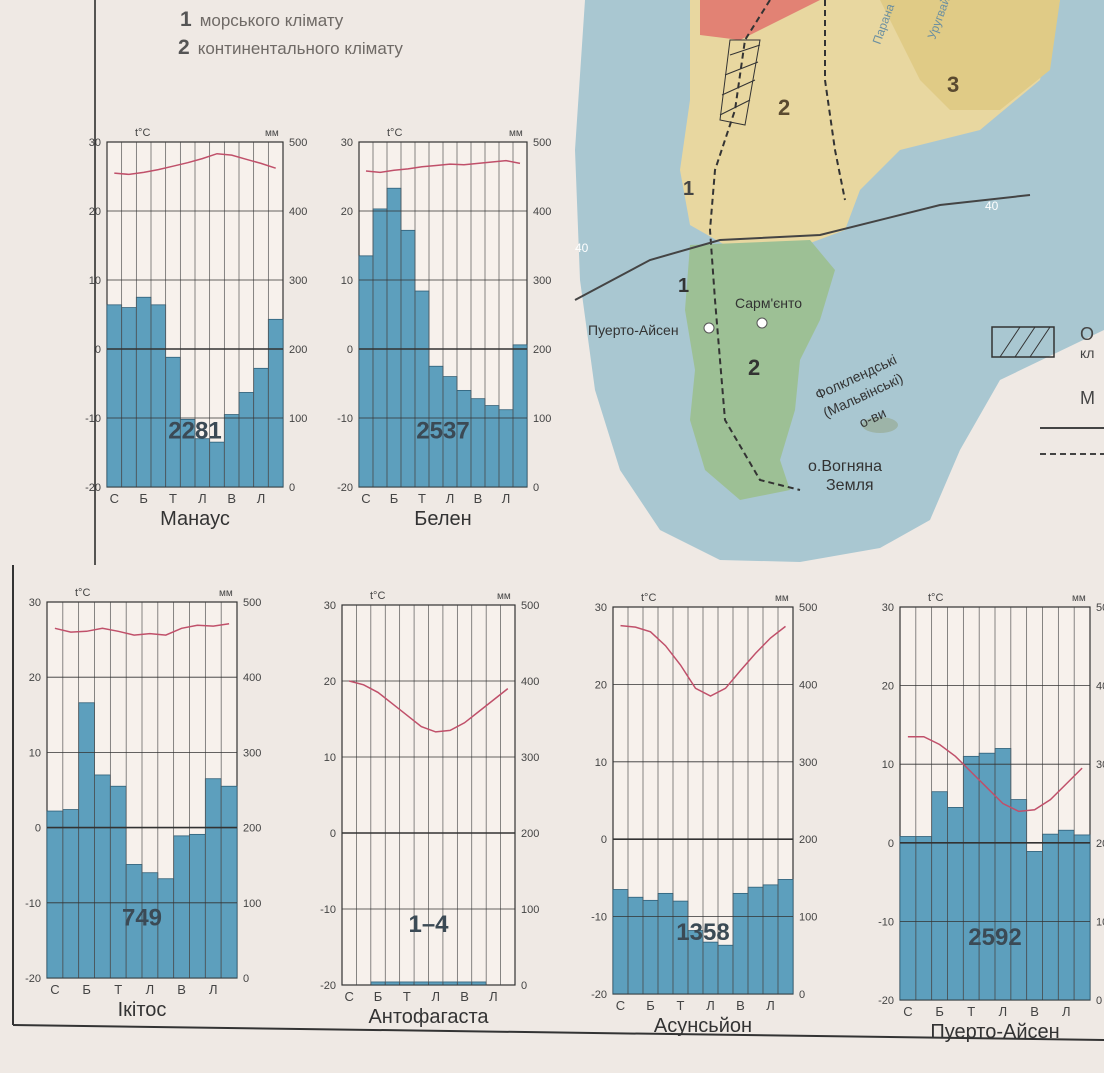  What do you see at coordinates (184, 47) in the screenshot?
I see `legend-number: 2` at bounding box center [184, 47].